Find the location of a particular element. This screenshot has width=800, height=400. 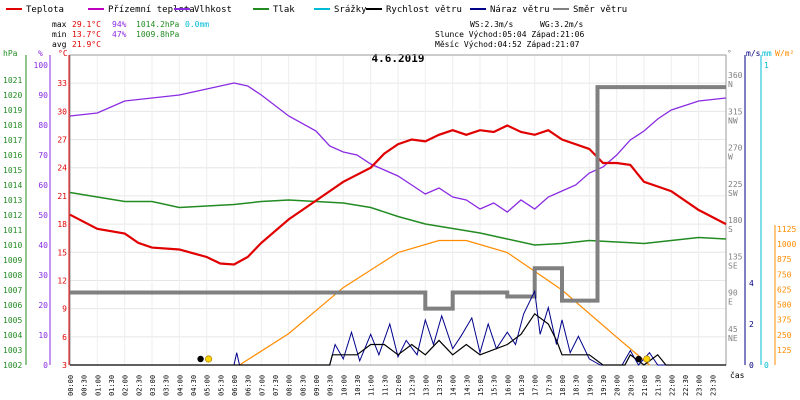

dir-name: E is located at coordinates (730, 302).